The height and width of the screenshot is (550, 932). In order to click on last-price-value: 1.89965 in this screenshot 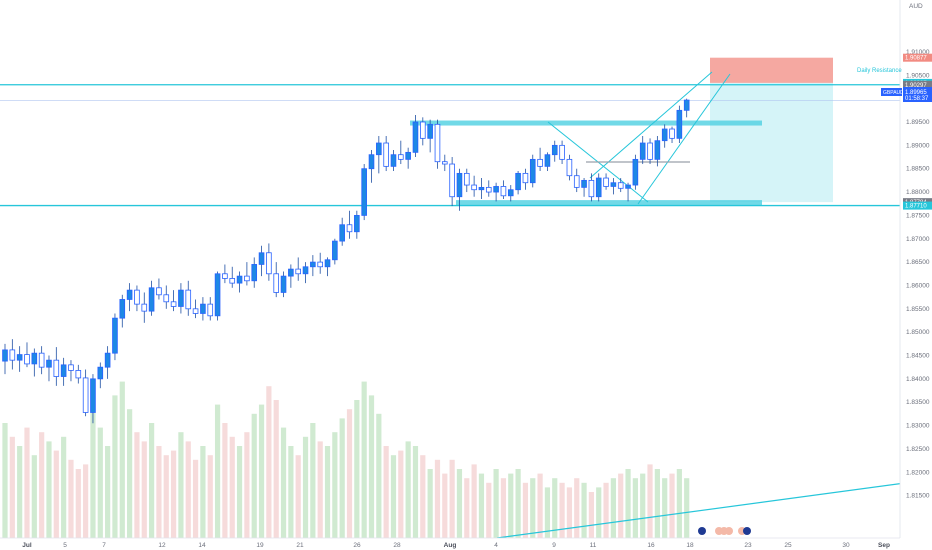, I will do `click(916, 93)`.